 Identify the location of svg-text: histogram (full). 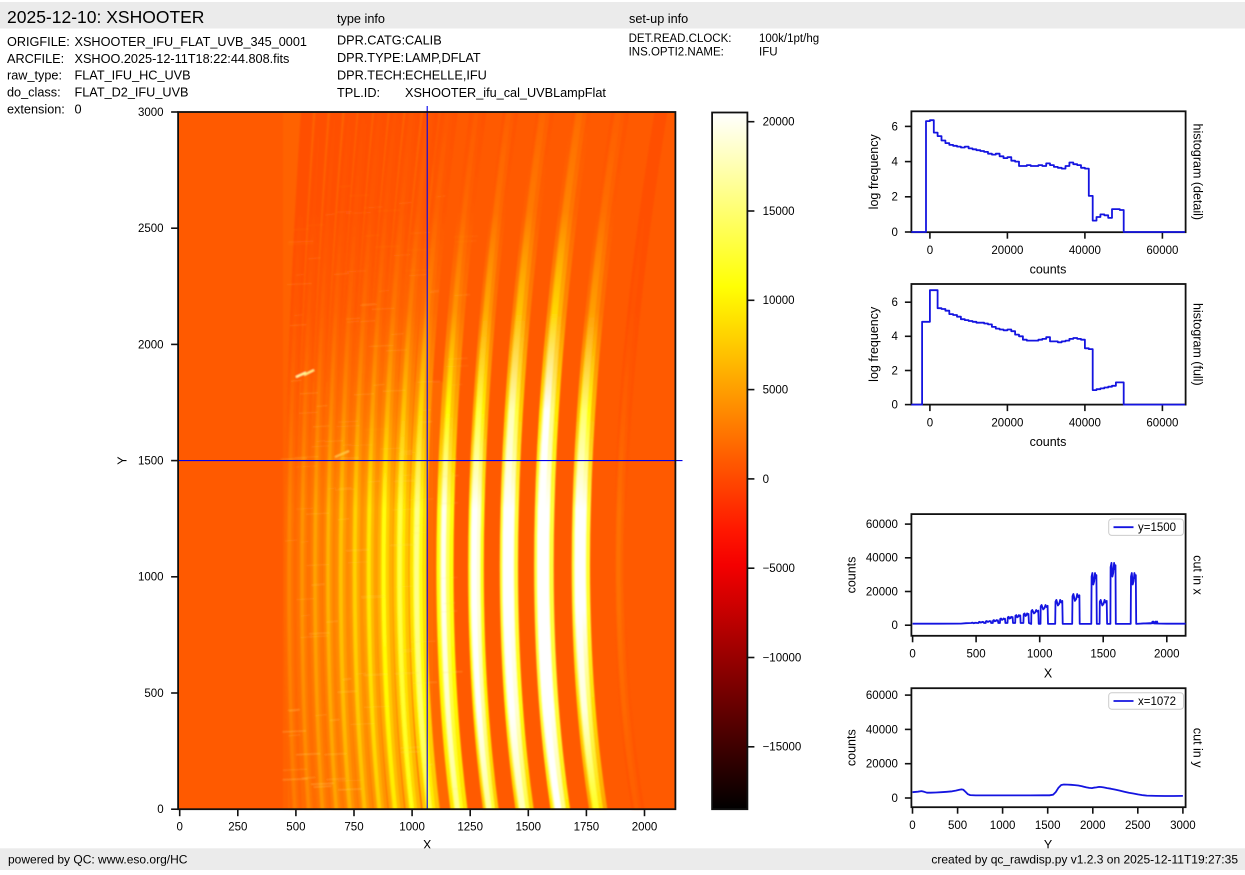
(1198, 344).